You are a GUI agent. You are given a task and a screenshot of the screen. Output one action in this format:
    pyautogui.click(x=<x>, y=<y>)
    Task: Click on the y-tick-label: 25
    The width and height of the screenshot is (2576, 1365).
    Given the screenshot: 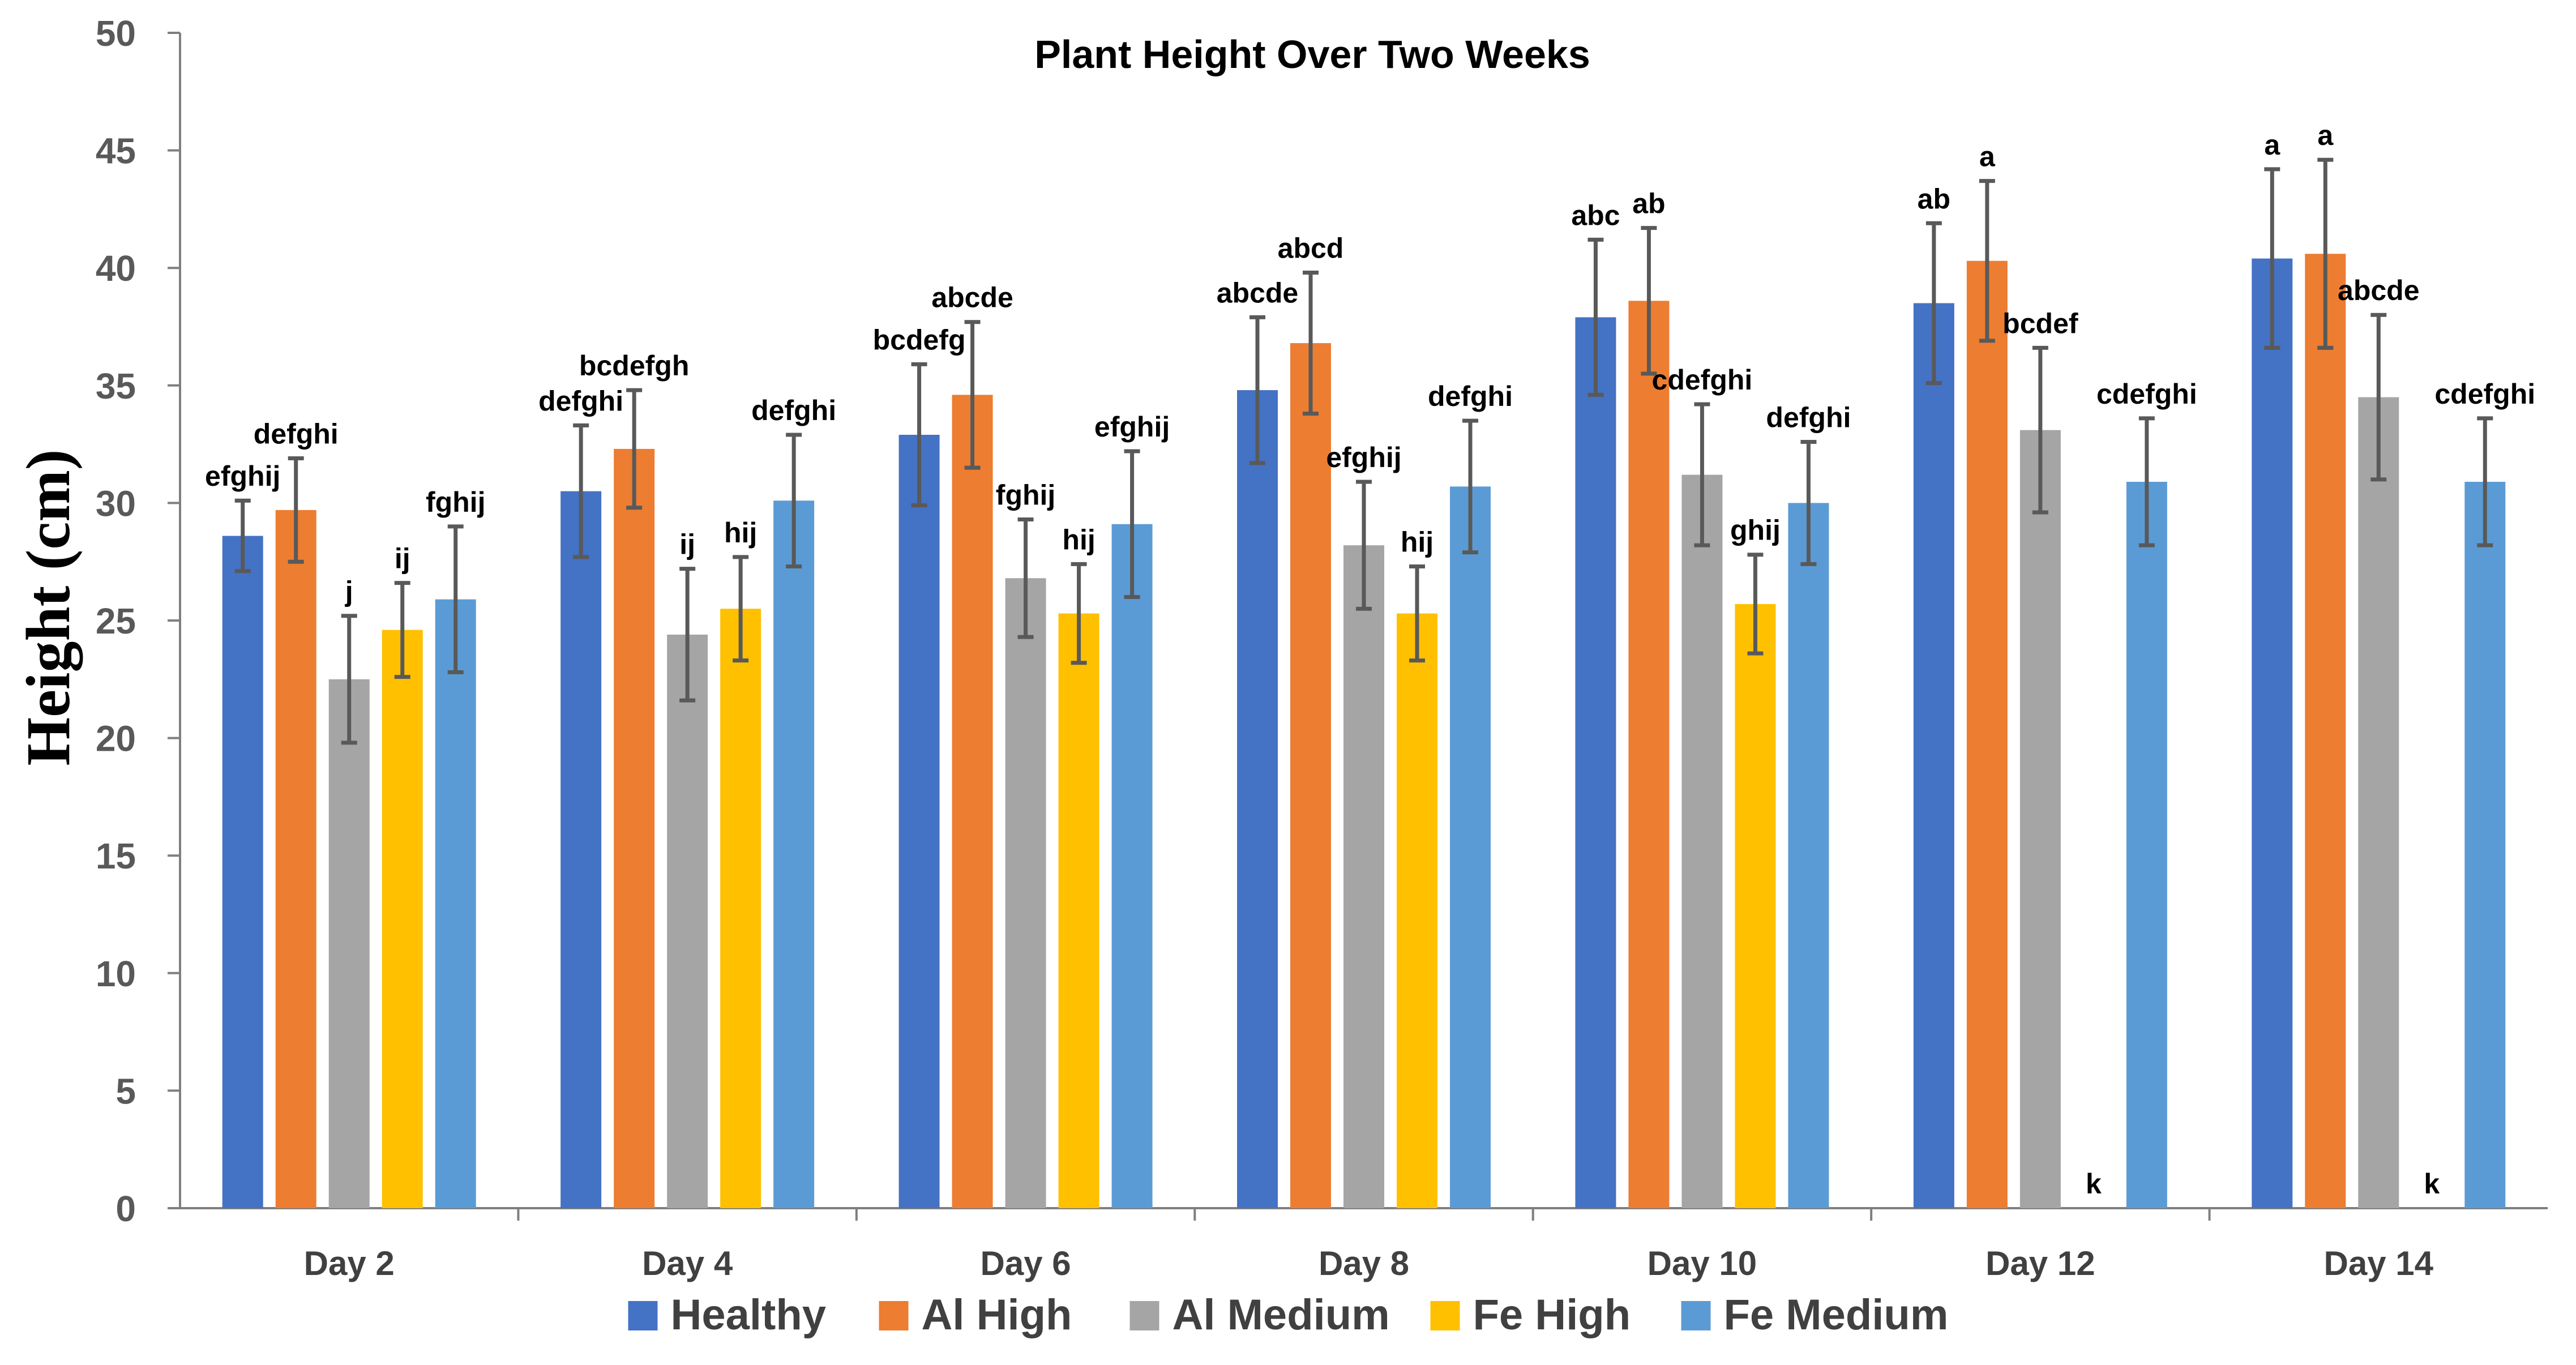 What is the action you would take?
    pyautogui.click(x=116, y=621)
    